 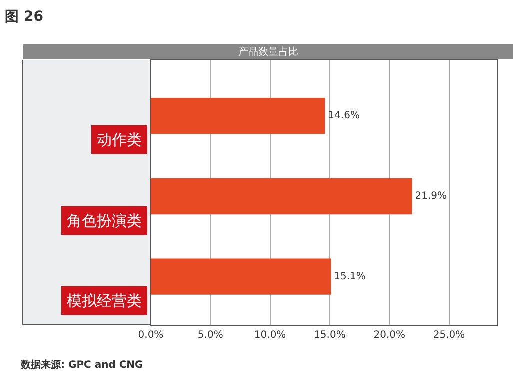 I want to click on text: 图 26, so click(x=24, y=16).